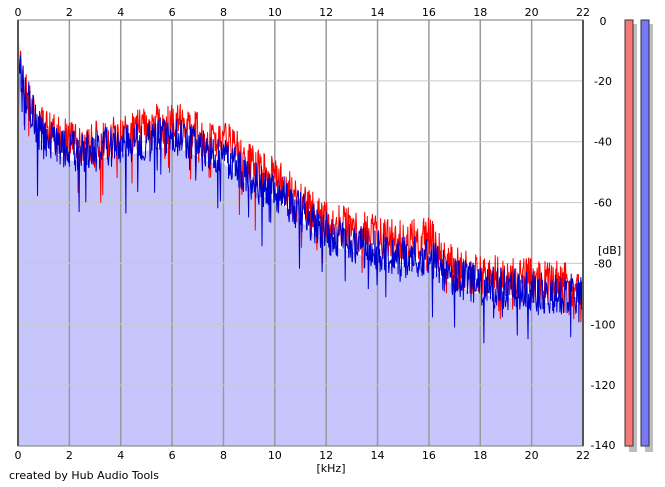 The image size is (665, 487). What do you see at coordinates (172, 12) in the screenshot?
I see `x-tick-top-6: 6` at bounding box center [172, 12].